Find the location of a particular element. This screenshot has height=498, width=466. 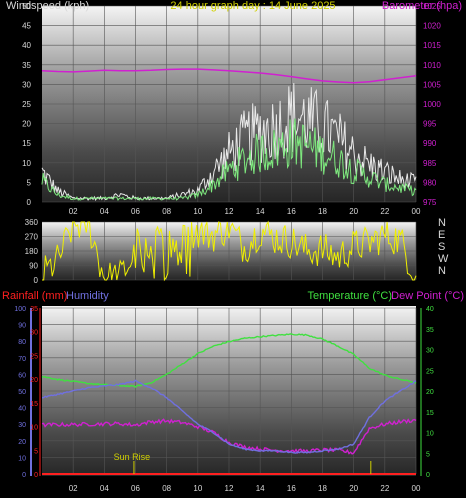

wind-time-tick-label: 18 is located at coordinates (322, 211).